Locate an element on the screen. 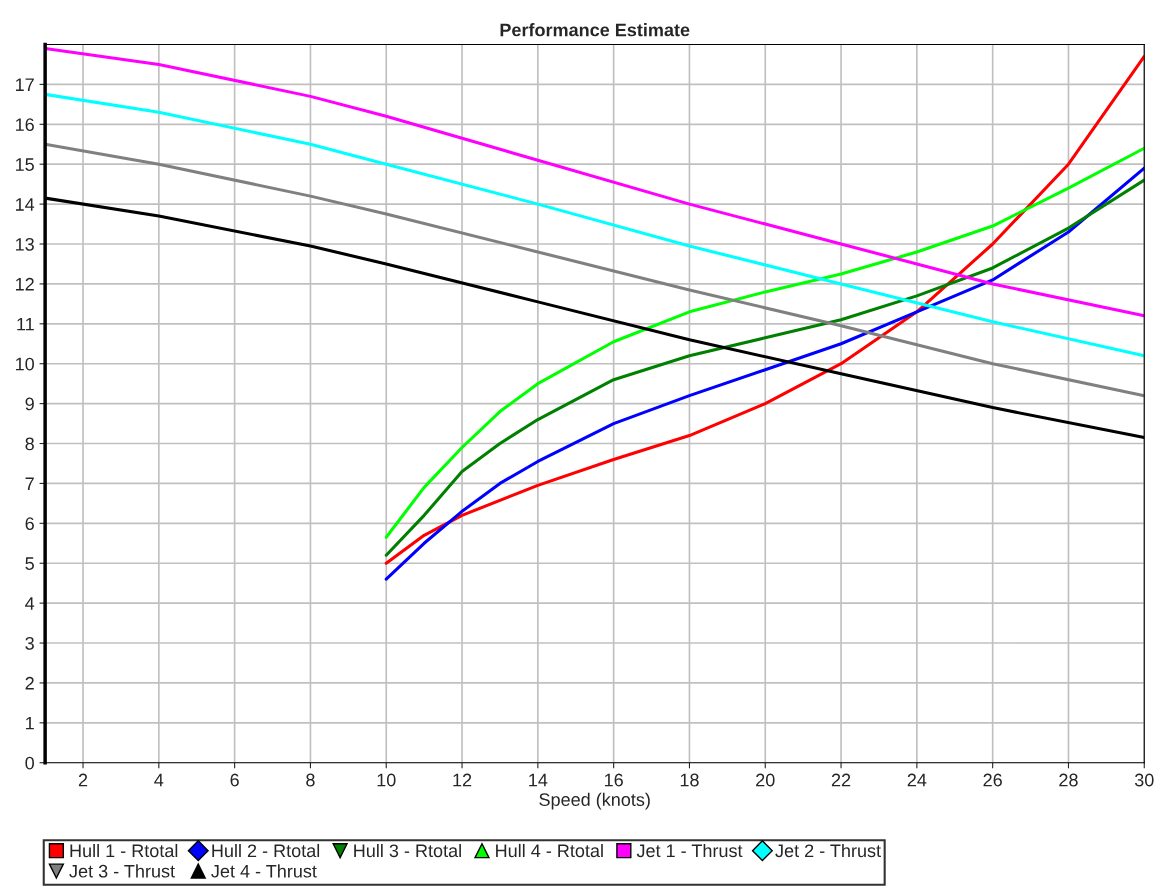 The image size is (1157, 890). y-tick-label: 7 is located at coordinates (29, 483).